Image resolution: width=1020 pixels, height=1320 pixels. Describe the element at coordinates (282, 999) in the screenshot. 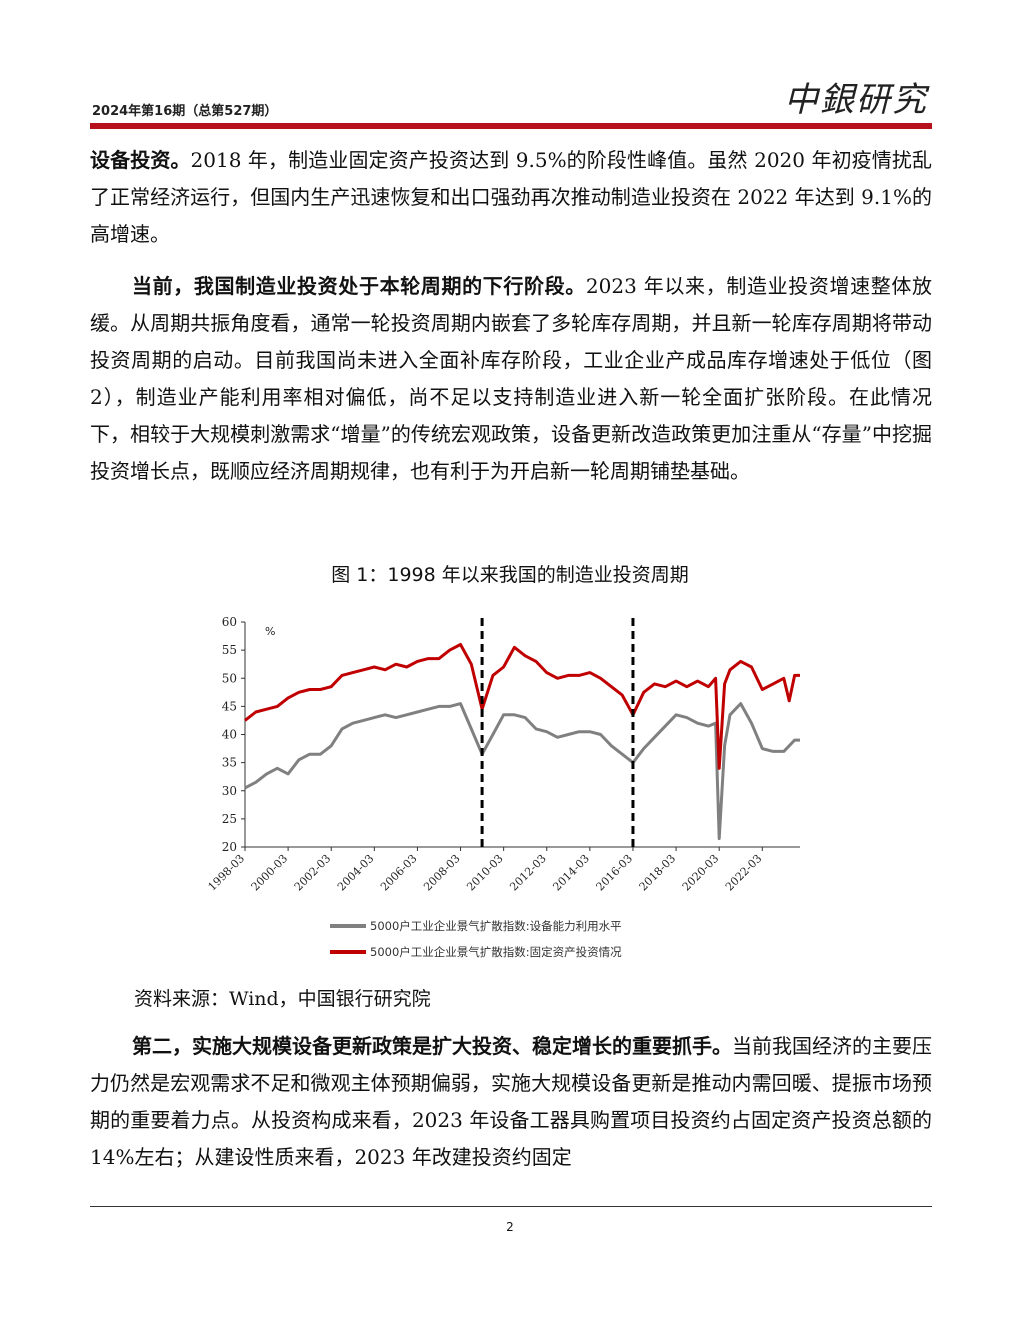

I see `figure-source: 资料来源：Wind，中国银行研究院` at that location.